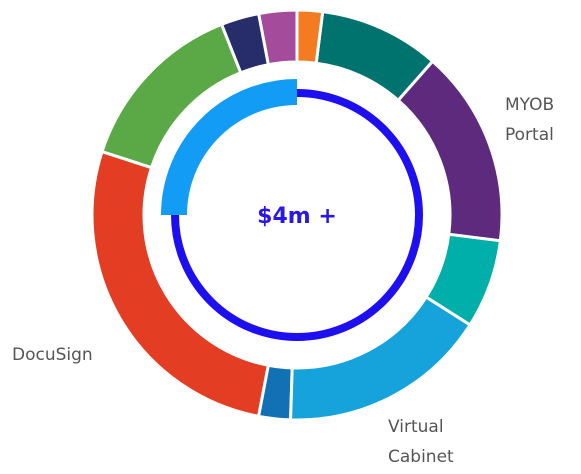  I want to click on progress-arc, so click(229, 147).